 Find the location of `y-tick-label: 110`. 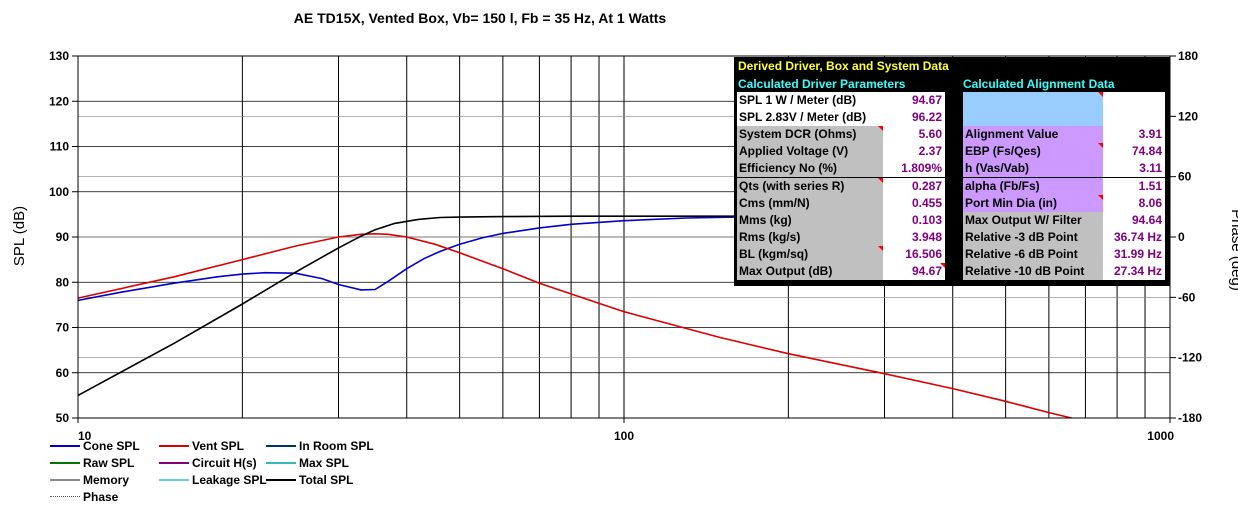

y-tick-label: 110 is located at coordinates (60, 147).